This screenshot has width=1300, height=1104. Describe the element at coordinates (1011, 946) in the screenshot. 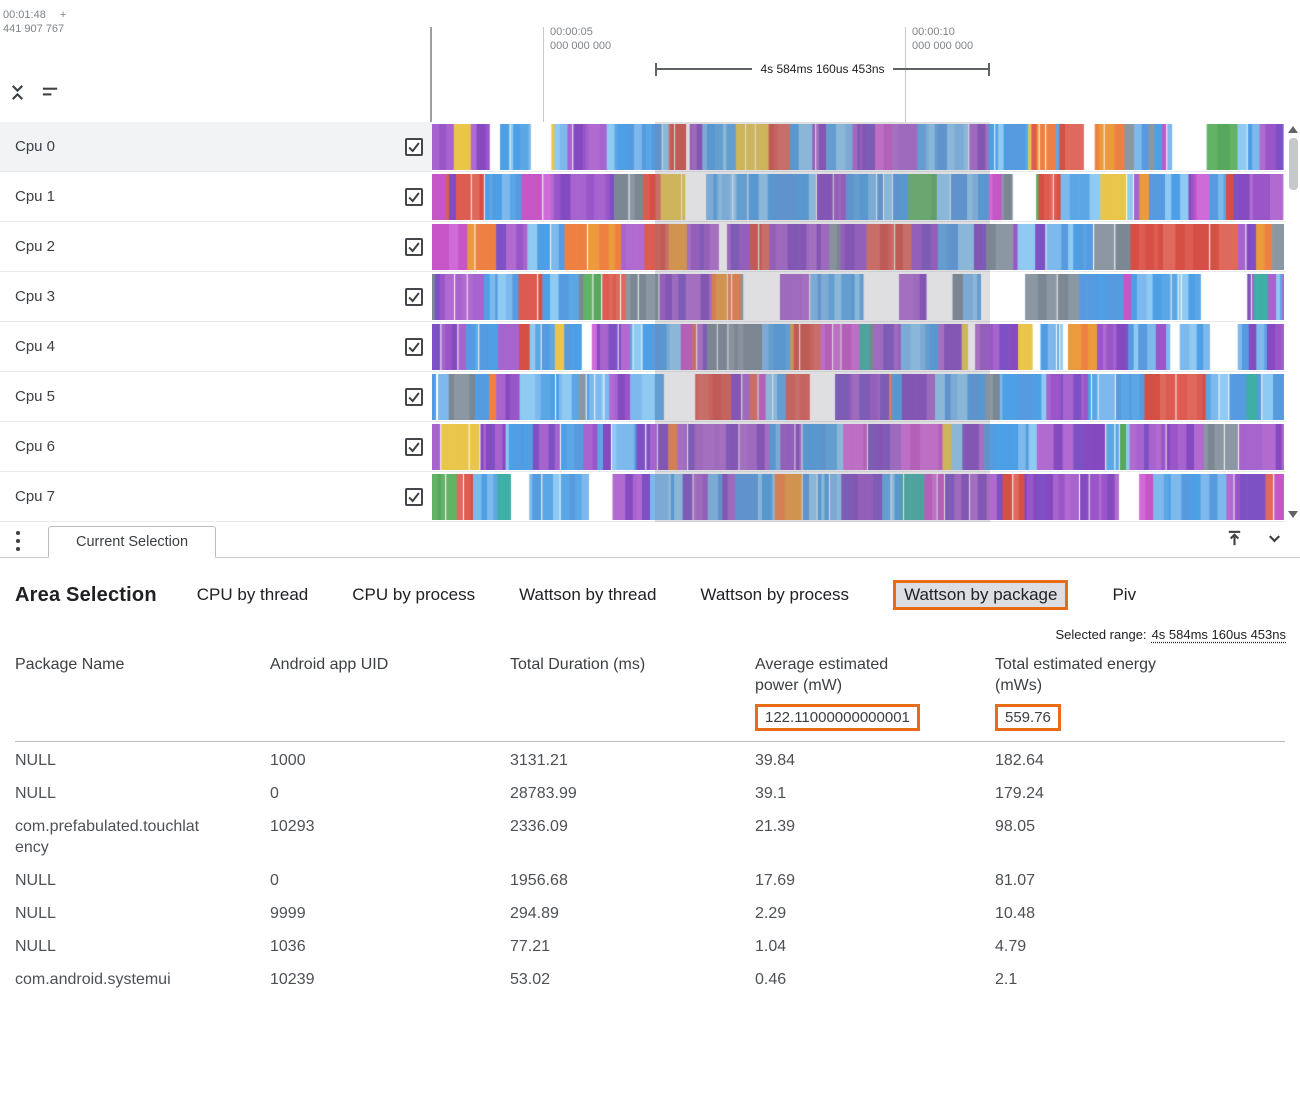

I see `cell-total-estimated-energy: 4.79` at that location.